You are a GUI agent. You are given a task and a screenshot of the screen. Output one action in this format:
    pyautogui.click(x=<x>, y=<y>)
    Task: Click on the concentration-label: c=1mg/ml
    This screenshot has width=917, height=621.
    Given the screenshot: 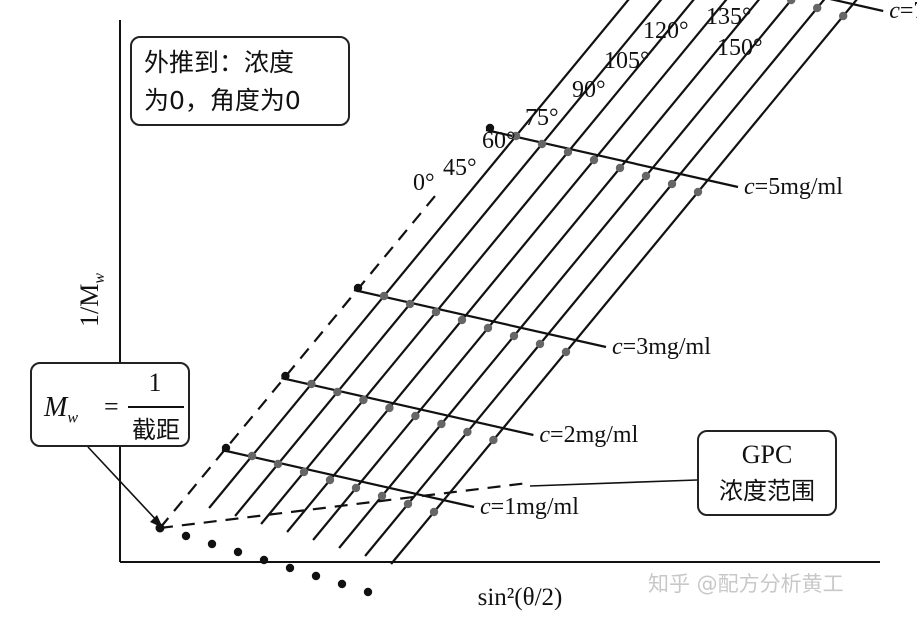 What is the action you would take?
    pyautogui.click(x=529, y=507)
    